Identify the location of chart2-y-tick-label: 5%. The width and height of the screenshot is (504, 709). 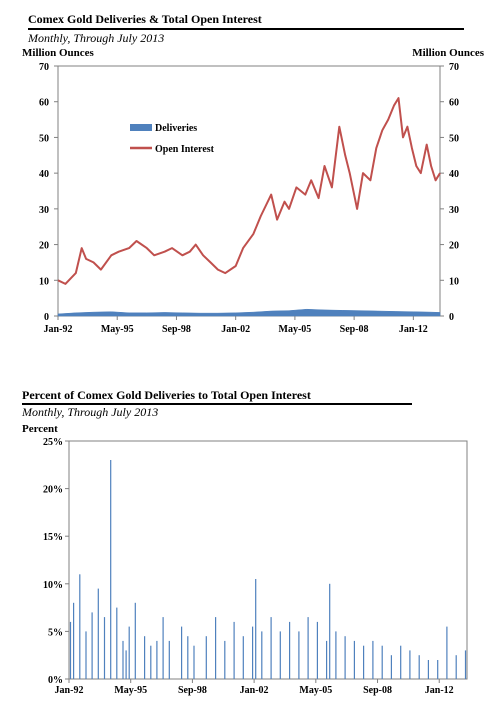
(55, 632).